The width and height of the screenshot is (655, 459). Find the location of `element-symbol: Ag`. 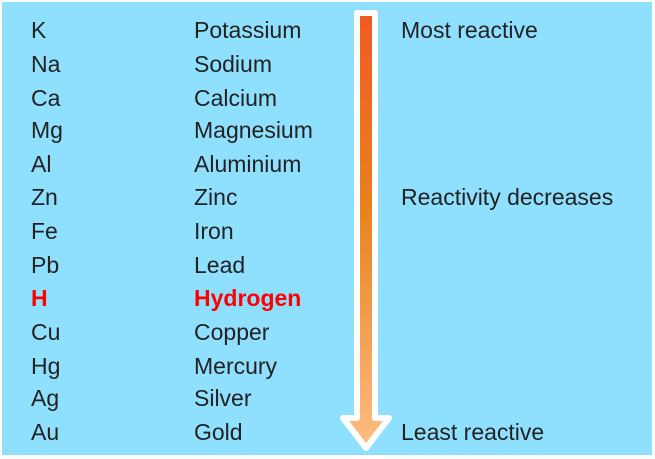

element-symbol: Ag is located at coordinates (45, 398).